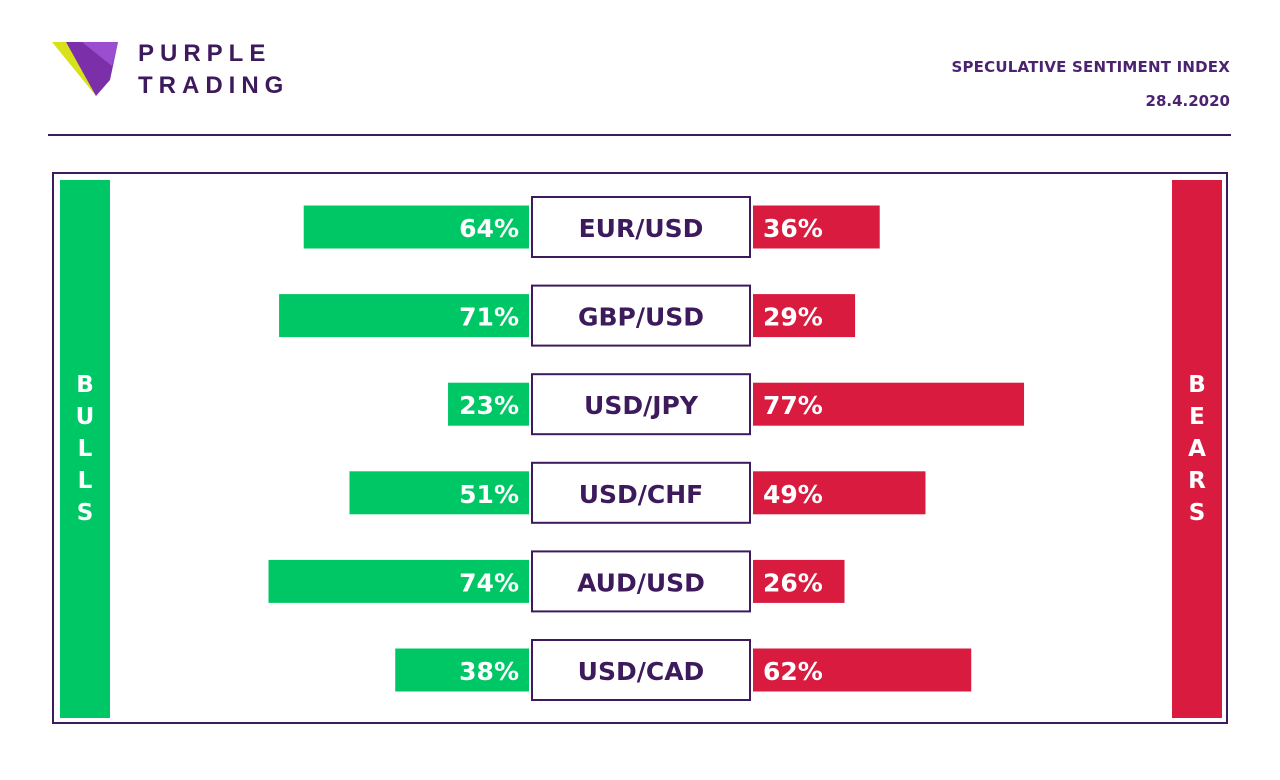 This screenshot has height=780, width=1280. I want to click on report-title: SPECULATIVE SENTIMENT INDEX, so click(1090, 67).